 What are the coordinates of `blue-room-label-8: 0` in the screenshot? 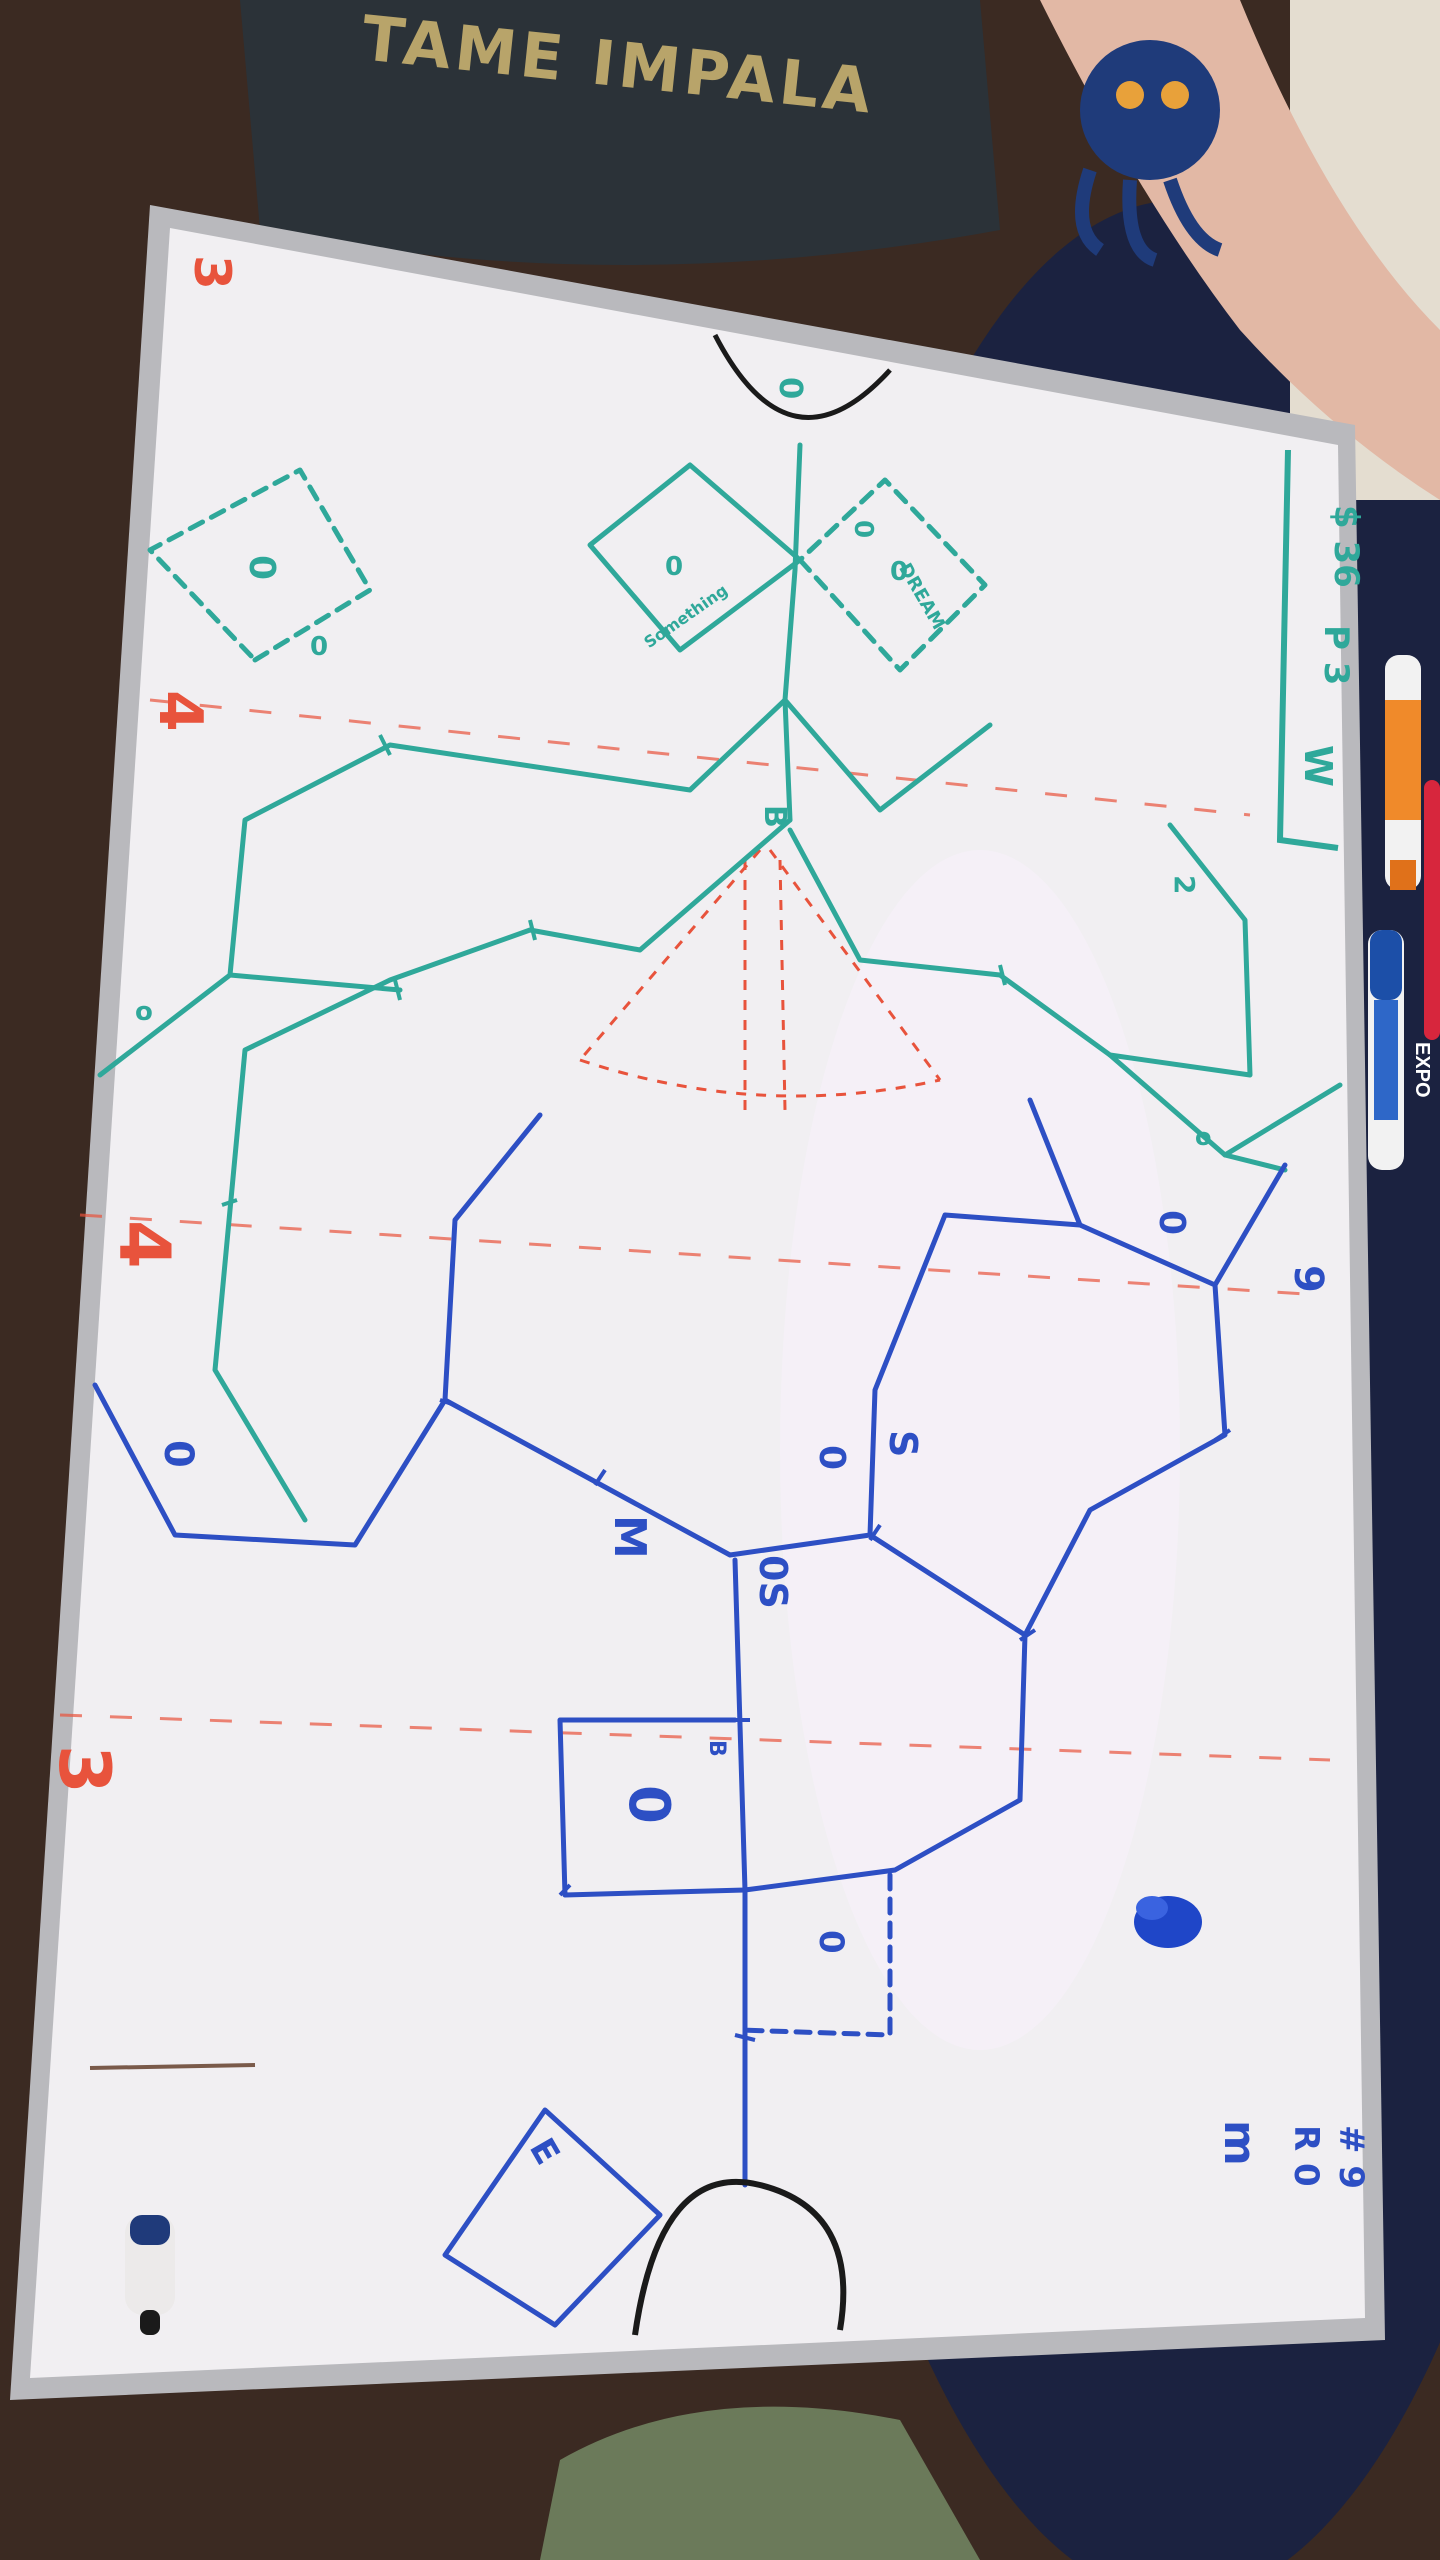 It's located at (648, 1804).